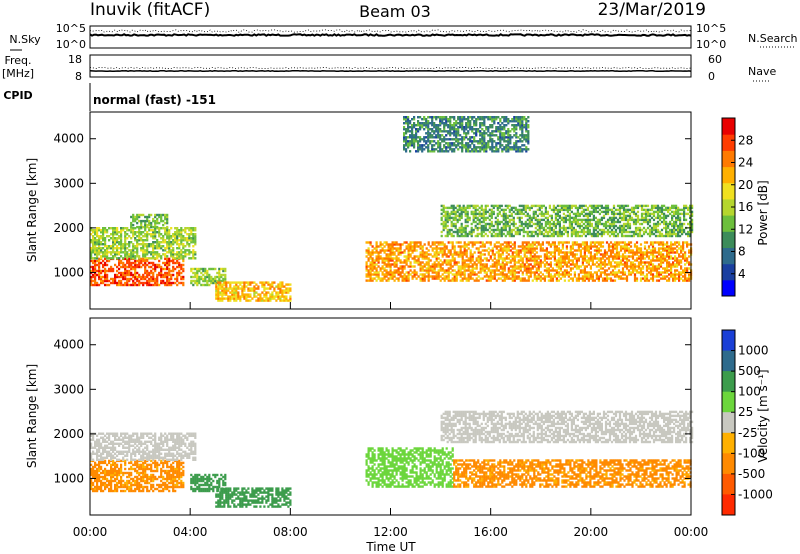 The image size is (800, 554). Describe the element at coordinates (440, 270) in the screenshot. I see `power-cells-cell-1913` at that location.